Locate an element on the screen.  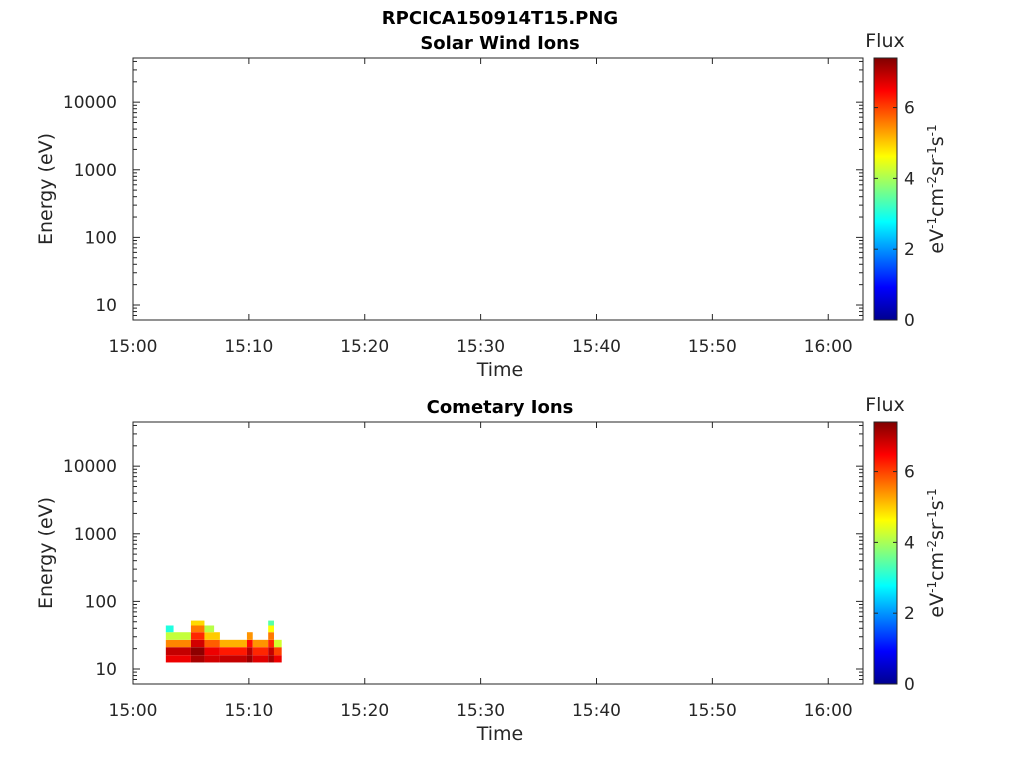
heatmap-cells is located at coordinates (223, 641).